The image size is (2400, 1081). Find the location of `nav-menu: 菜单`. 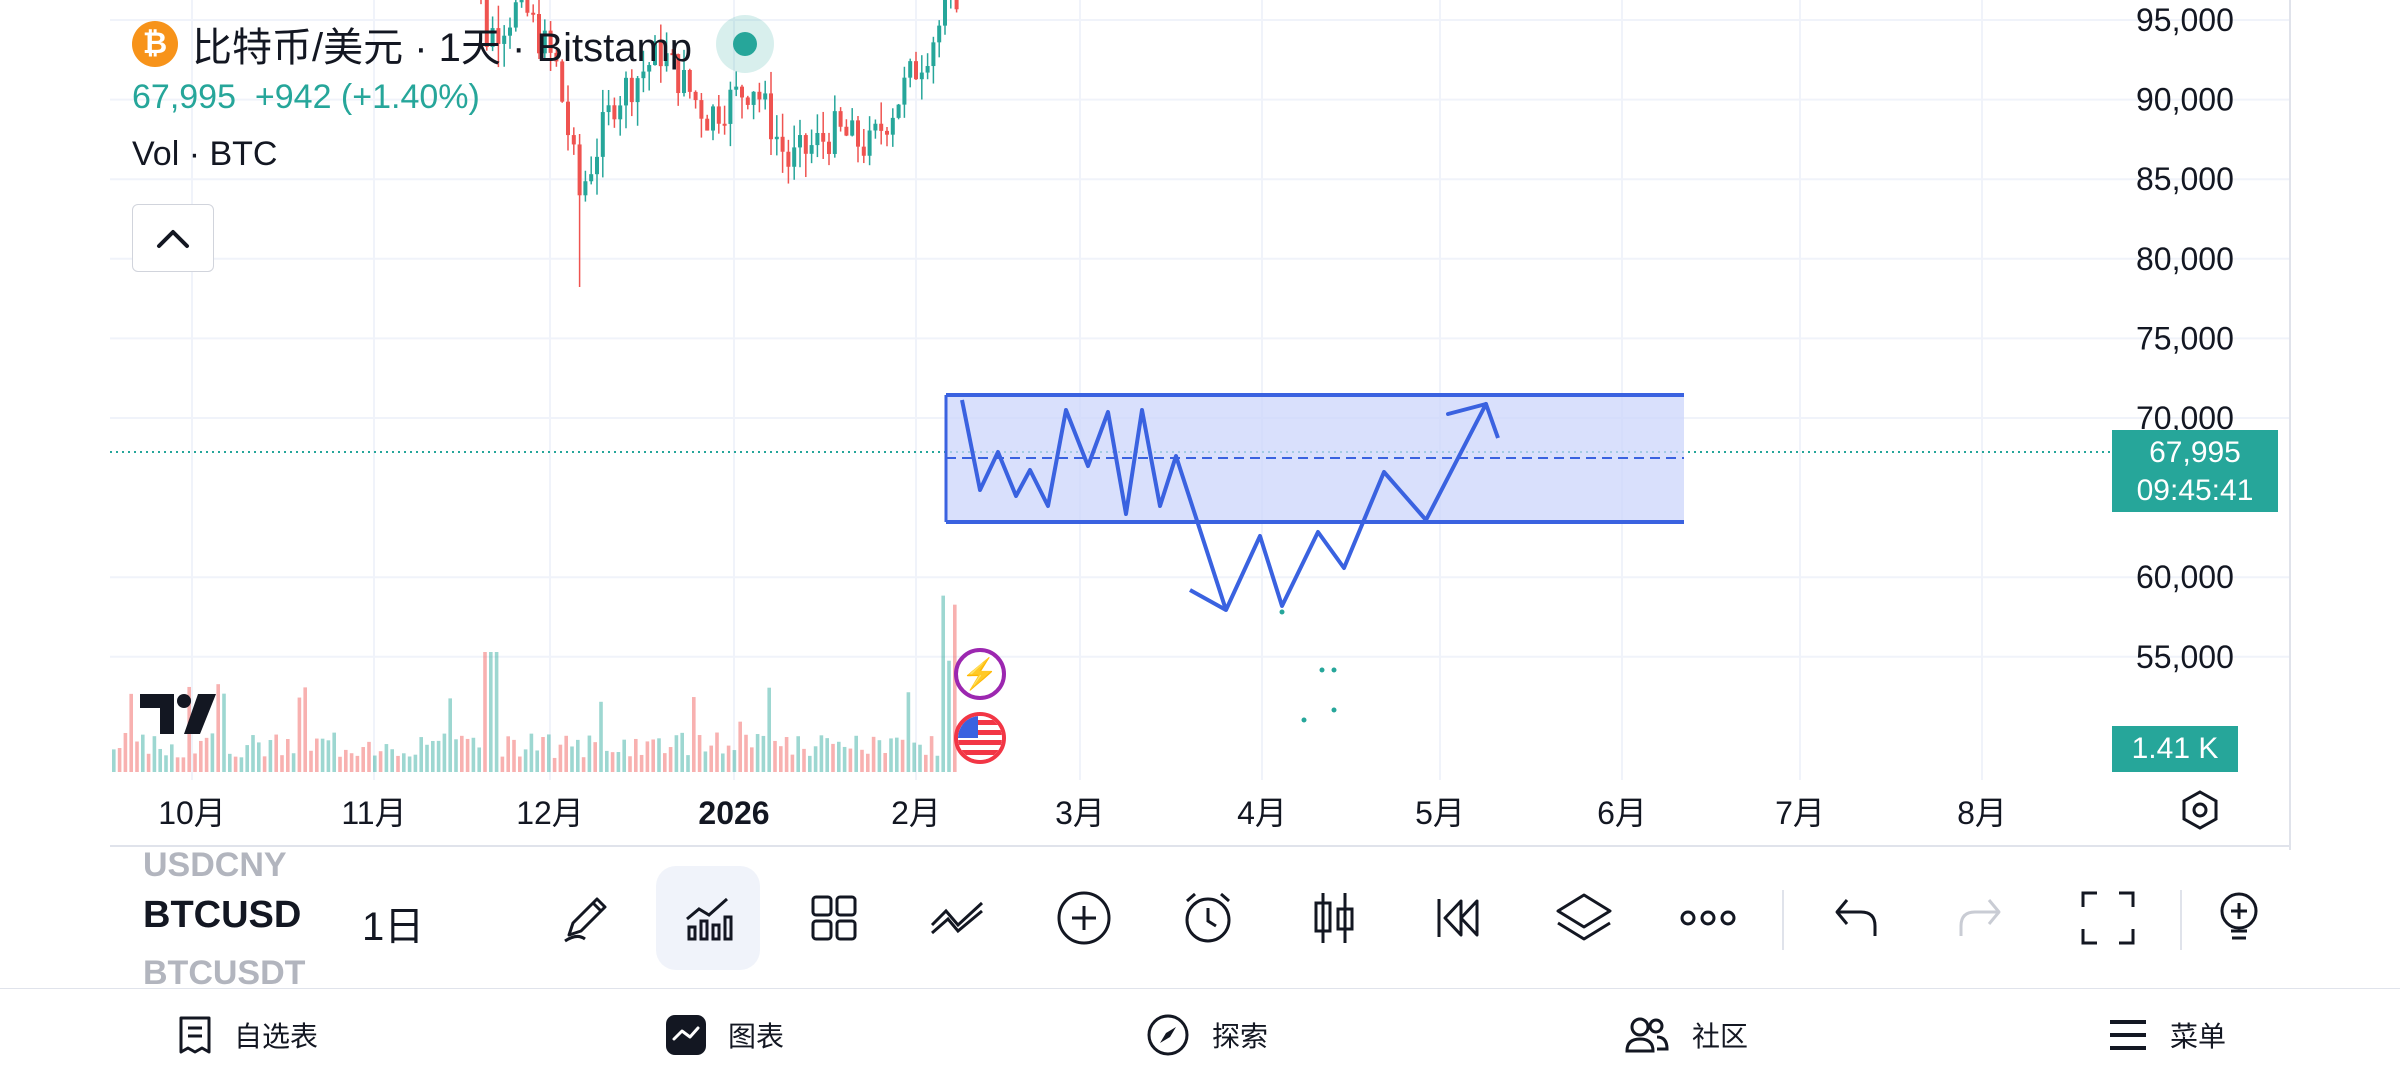

nav-menu: 菜单 is located at coordinates (2167, 1035).